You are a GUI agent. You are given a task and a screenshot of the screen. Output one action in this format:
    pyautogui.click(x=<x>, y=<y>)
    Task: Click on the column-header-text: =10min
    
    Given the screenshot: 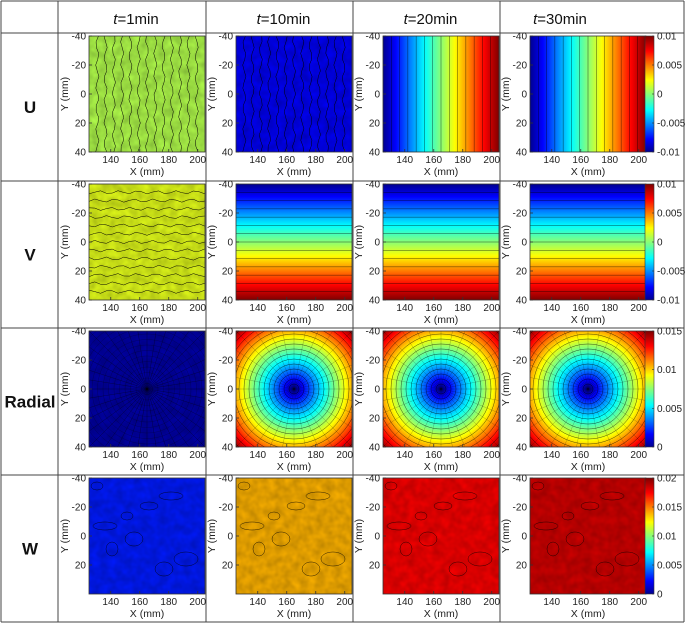 What is the action you would take?
    pyautogui.click(x=286, y=19)
    